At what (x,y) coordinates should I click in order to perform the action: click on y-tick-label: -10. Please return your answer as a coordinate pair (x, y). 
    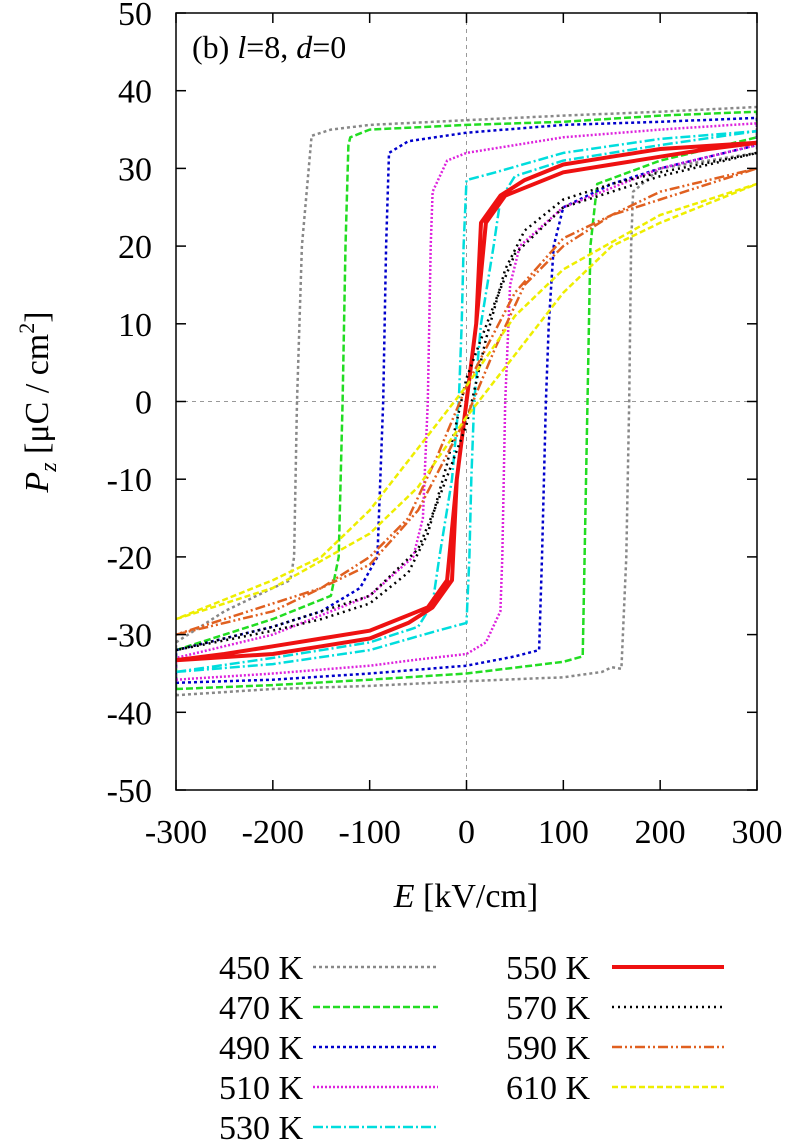
    Looking at the image, I should click on (129, 480).